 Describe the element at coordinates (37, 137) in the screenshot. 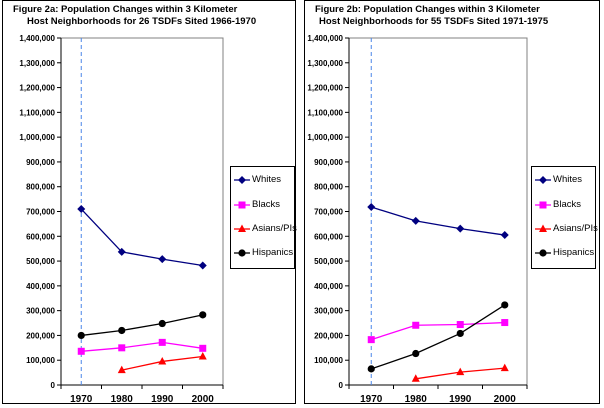

I see `figure-2a-y-tick-label: 1,000,000` at that location.